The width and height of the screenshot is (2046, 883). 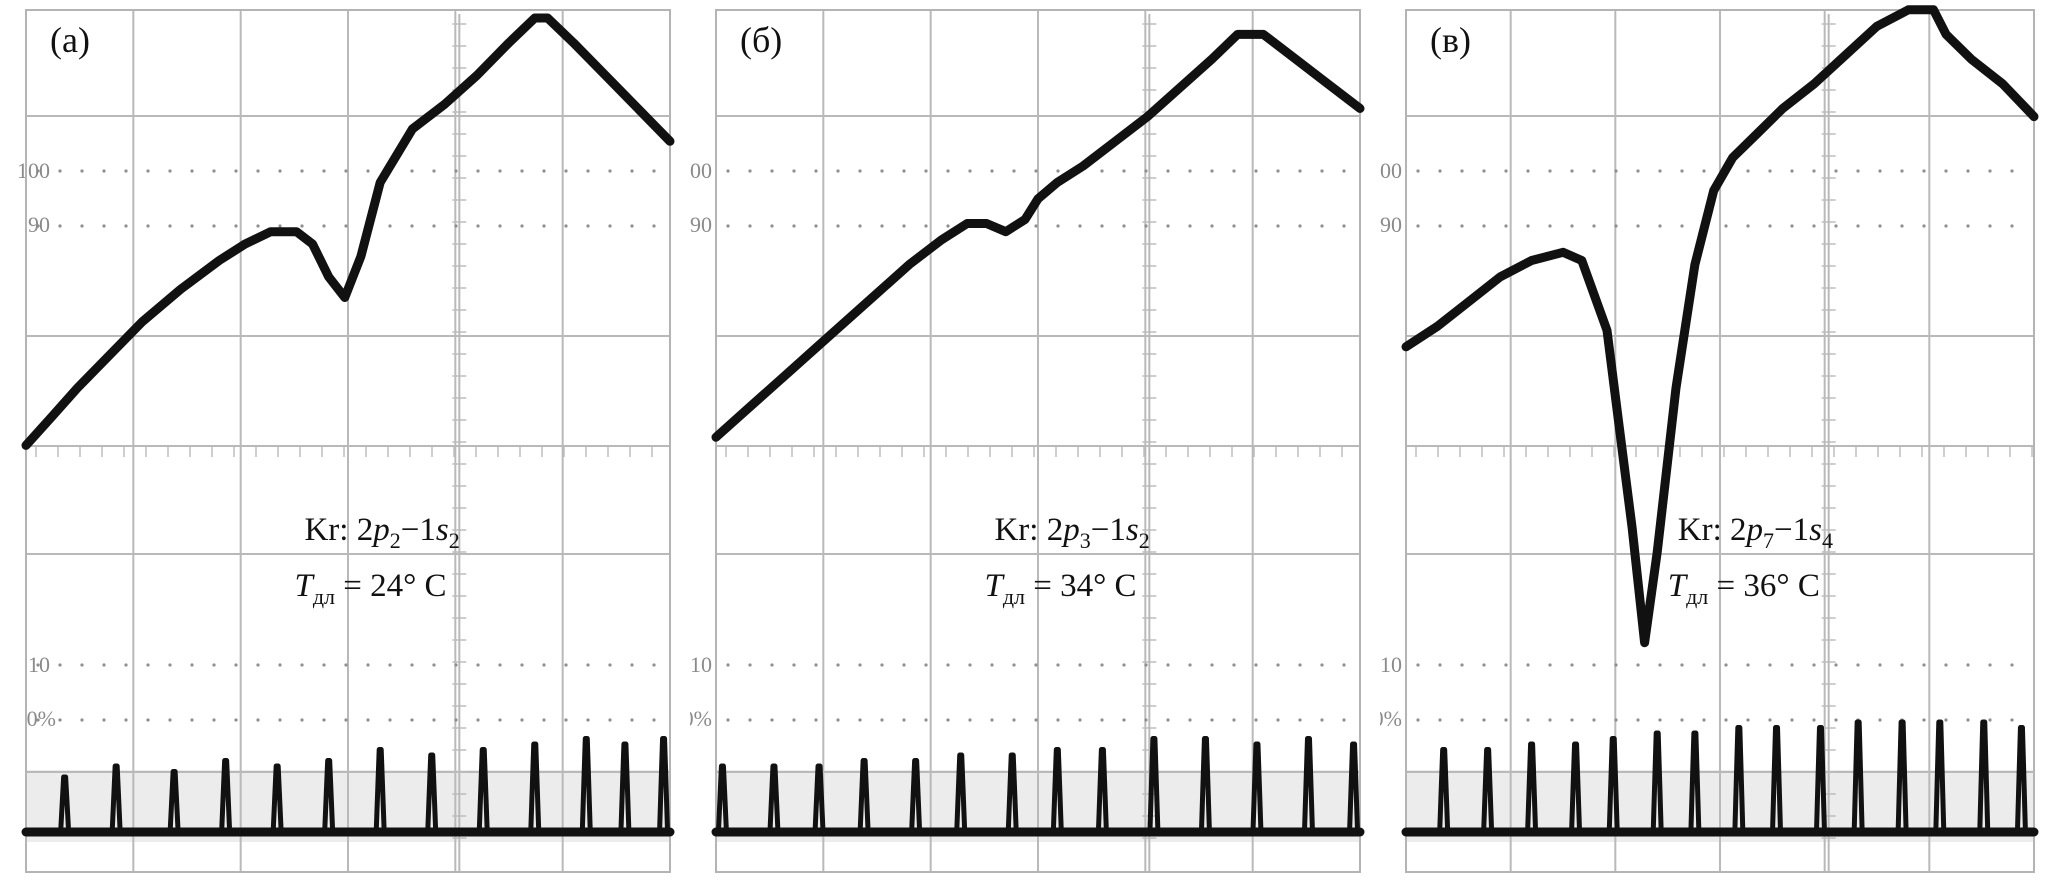 I want to click on y-tick-label: 90, so click(x=39, y=224).